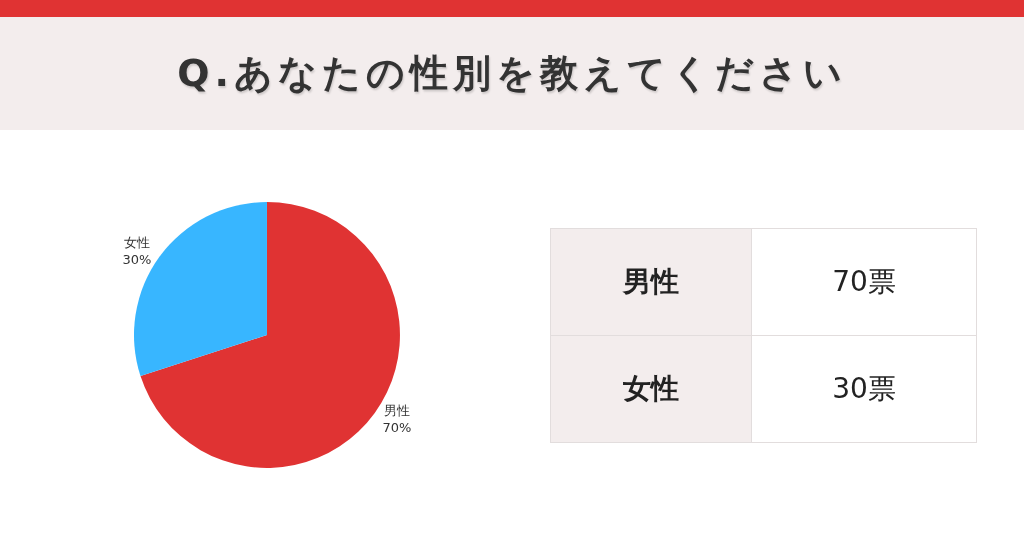  I want to click on slice-label: 女性, so click(136, 243).